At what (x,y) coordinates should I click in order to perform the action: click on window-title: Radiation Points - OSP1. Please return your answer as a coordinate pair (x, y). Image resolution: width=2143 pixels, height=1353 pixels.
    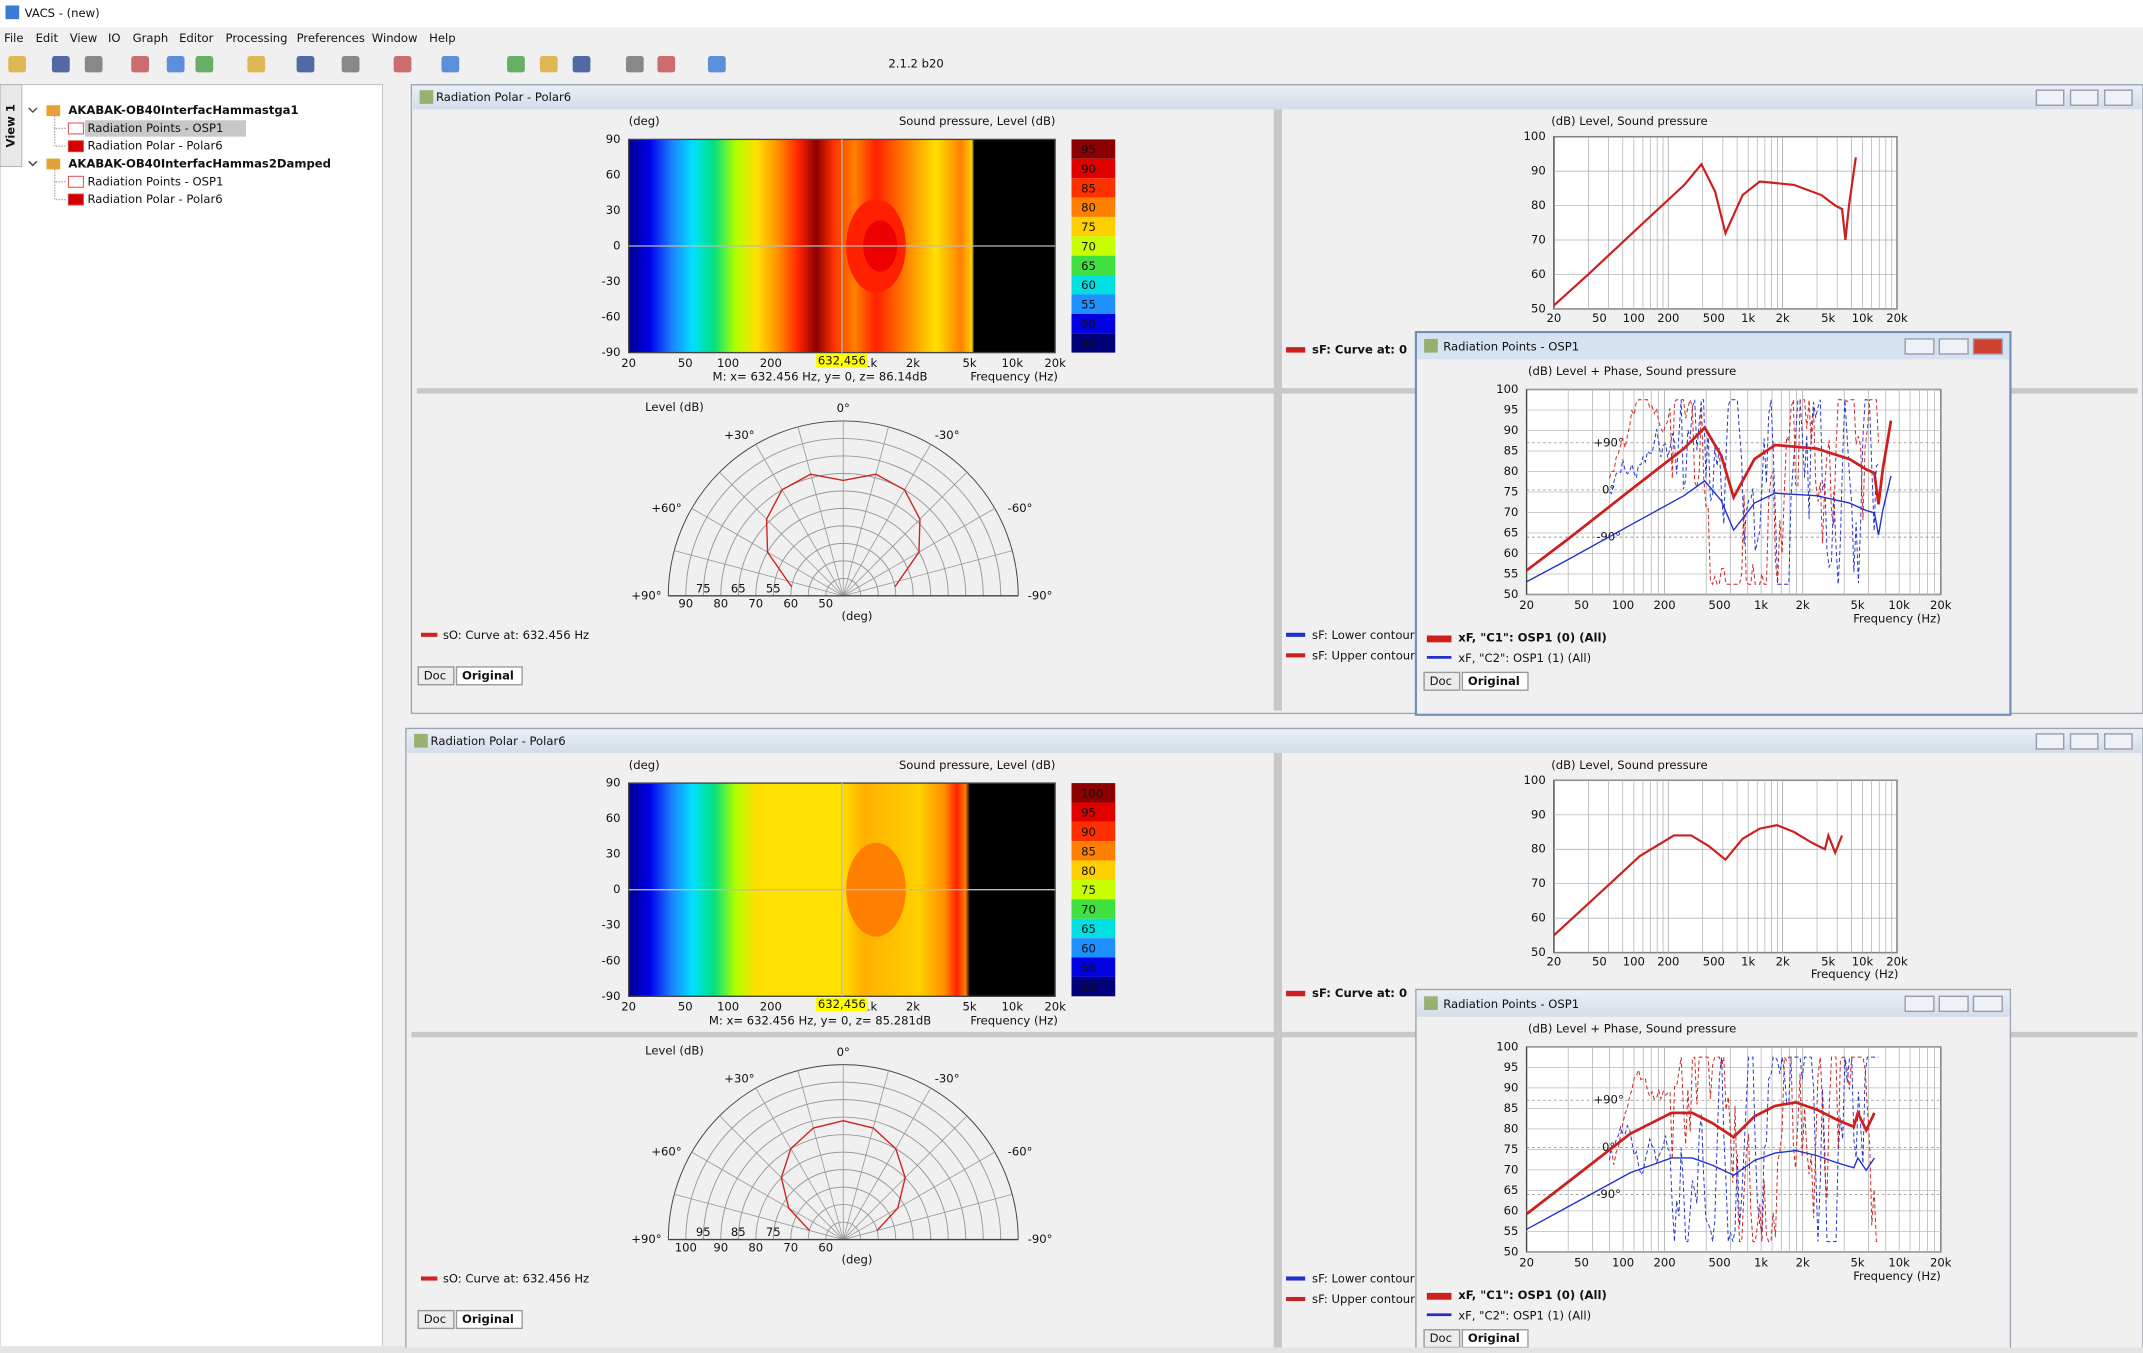
    Looking at the image, I should click on (1511, 347).